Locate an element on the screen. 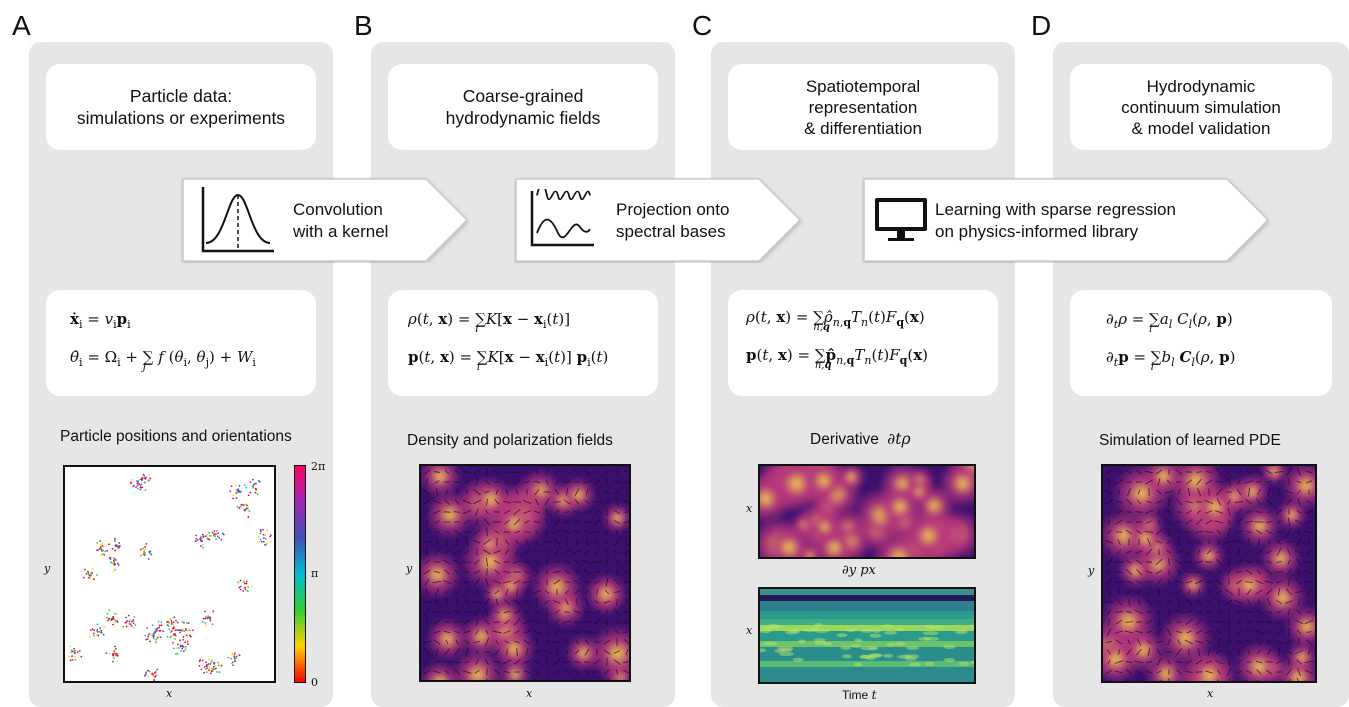 Image resolution: width=1349 pixels, height=707 pixels. arrow-learning-line1: Learning with sparse regression is located at coordinates (1055, 209).